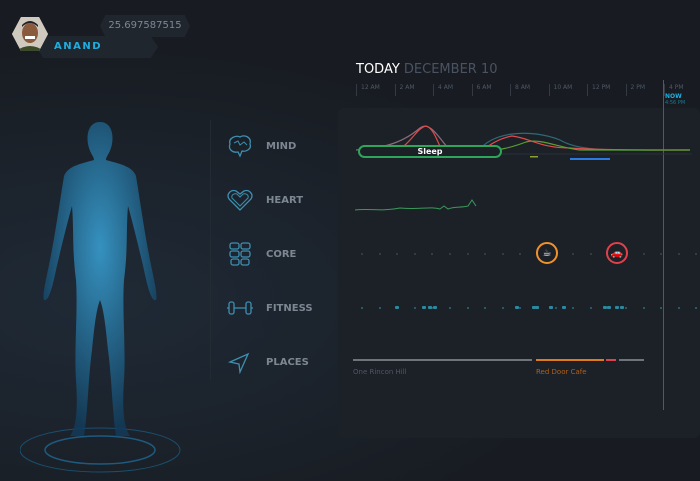  What do you see at coordinates (238, 363) in the screenshot?
I see `navigation-arrow-icon` at bounding box center [238, 363].